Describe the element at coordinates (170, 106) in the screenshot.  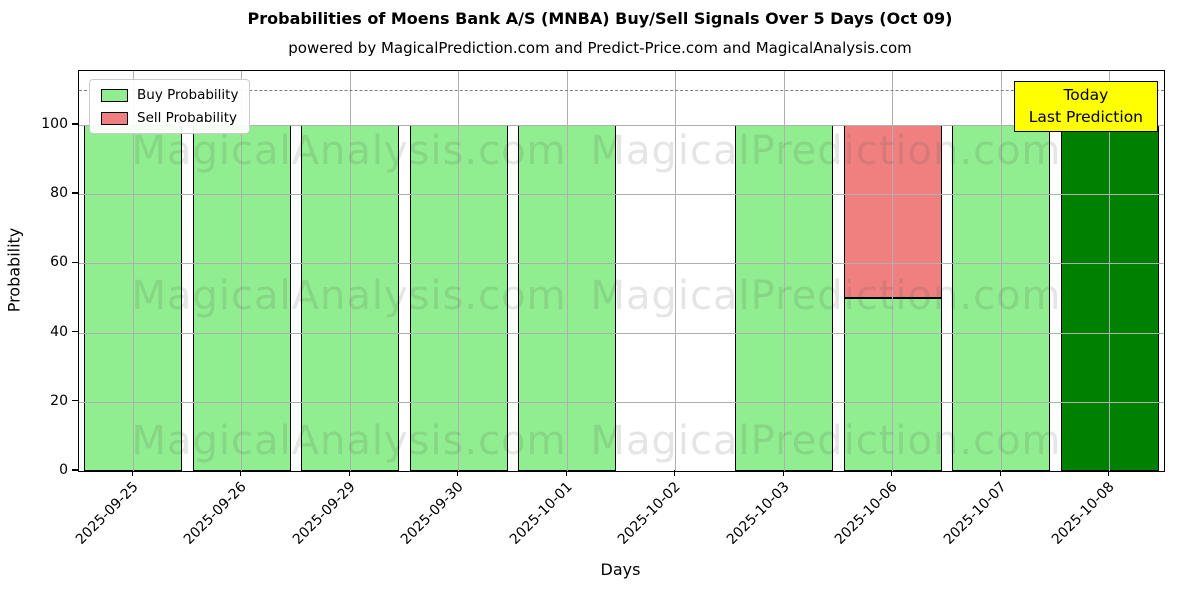
I see `legend: Buy Probability Sell Probability` at that location.